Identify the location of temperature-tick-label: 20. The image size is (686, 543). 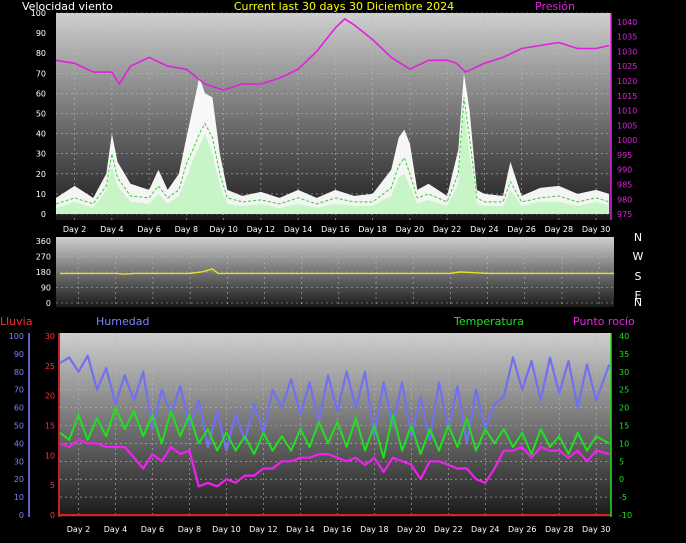
(624, 408).